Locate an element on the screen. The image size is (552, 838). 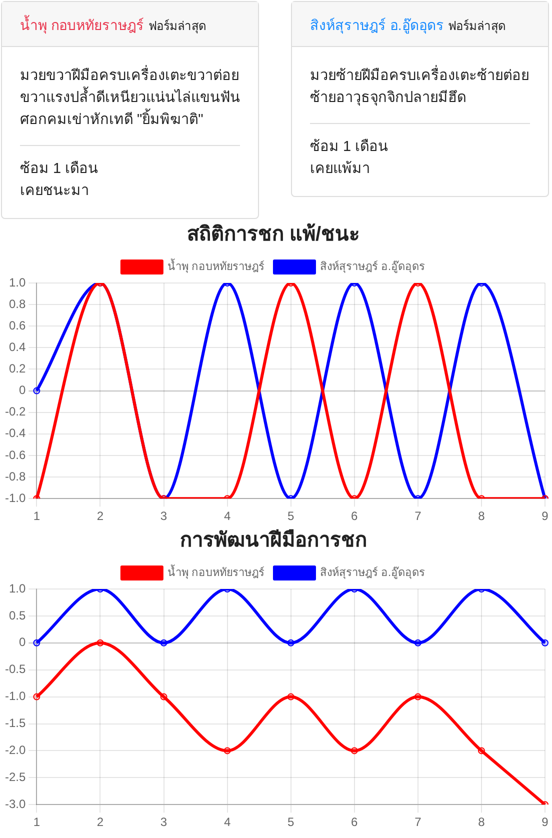
y-tick-label: -0.4 is located at coordinates (15, 433).